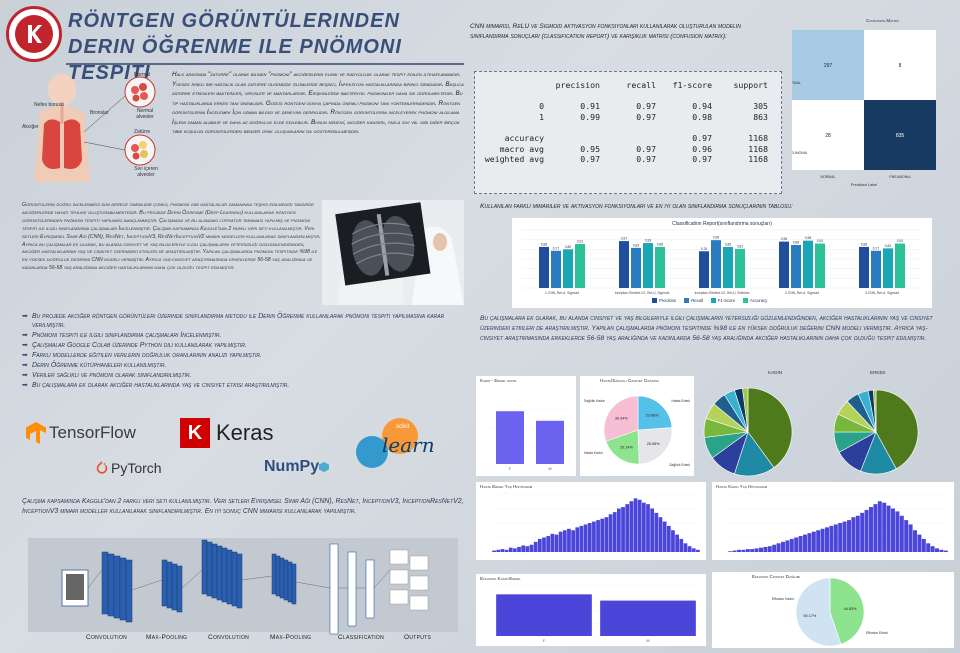  Describe the element at coordinates (627, 447) in the screenshot. I see `pie-value-label: 20.14%` at that location.